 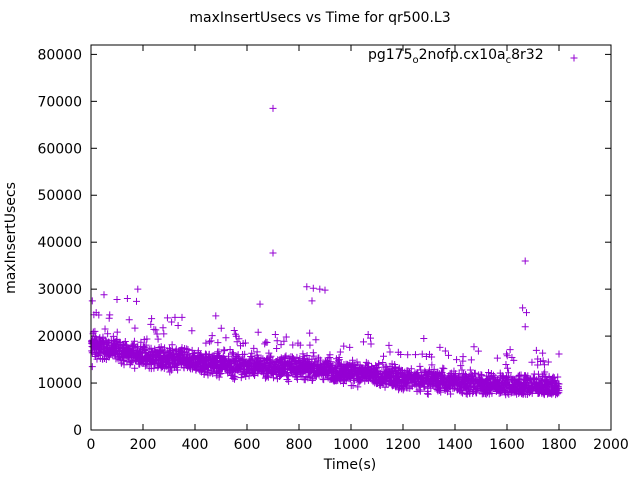 I want to click on y-tick-label: 80000, so click(x=59, y=55).